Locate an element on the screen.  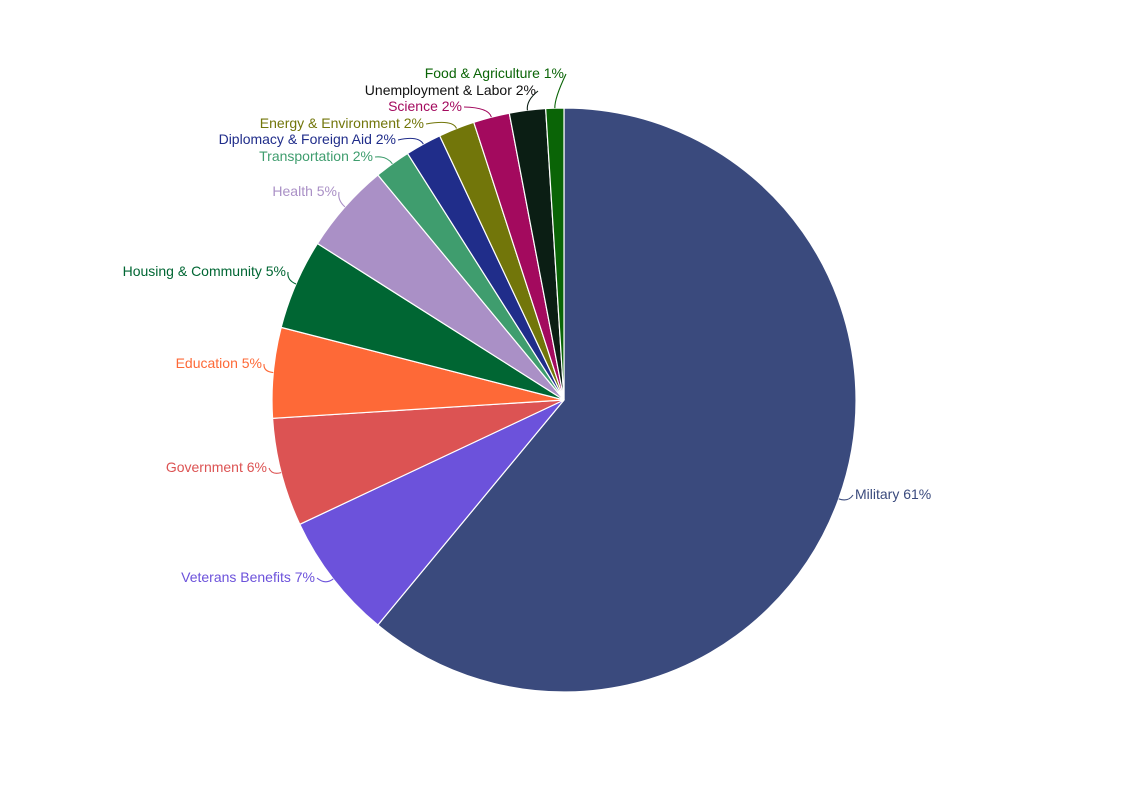
leader-line-military is located at coordinates (846, 497).